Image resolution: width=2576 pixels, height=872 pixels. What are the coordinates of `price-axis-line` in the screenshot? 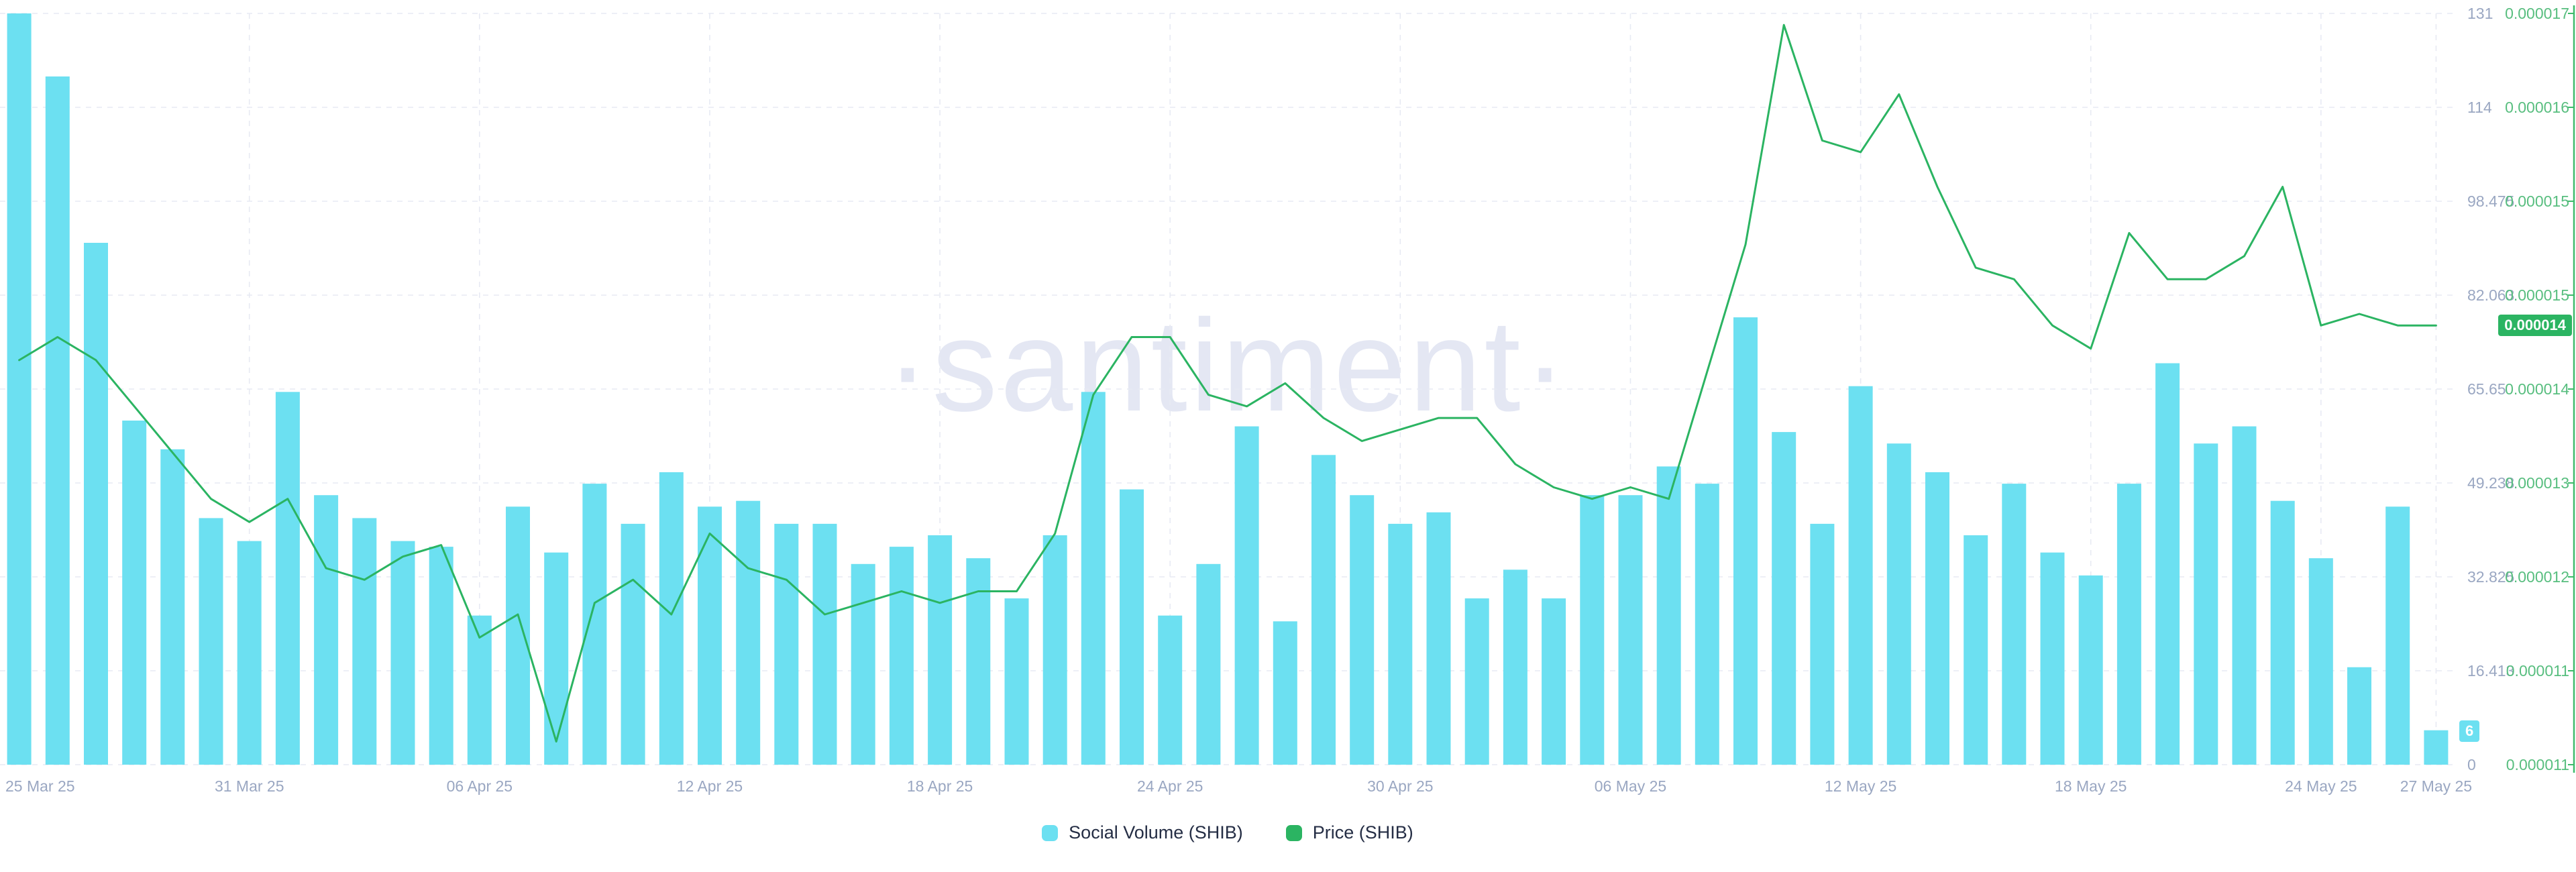 It's located at (2571, 389).